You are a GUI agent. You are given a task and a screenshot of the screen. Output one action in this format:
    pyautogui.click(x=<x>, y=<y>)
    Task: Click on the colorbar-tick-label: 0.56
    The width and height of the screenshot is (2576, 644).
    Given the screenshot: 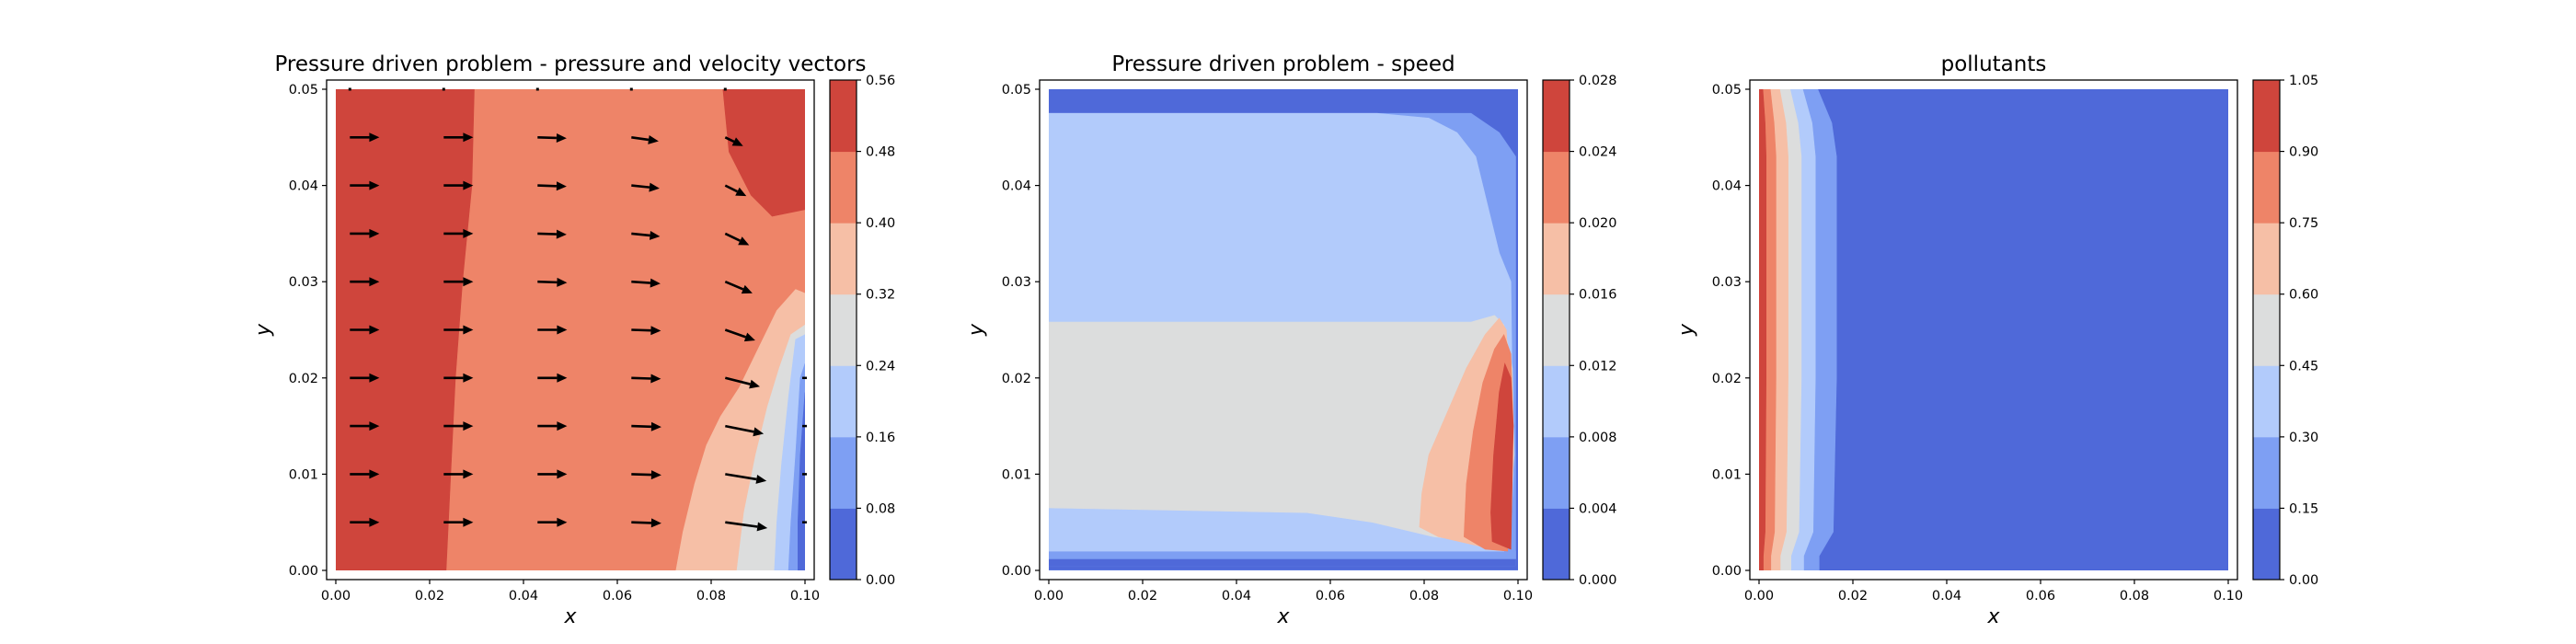 What is the action you would take?
    pyautogui.click(x=880, y=81)
    